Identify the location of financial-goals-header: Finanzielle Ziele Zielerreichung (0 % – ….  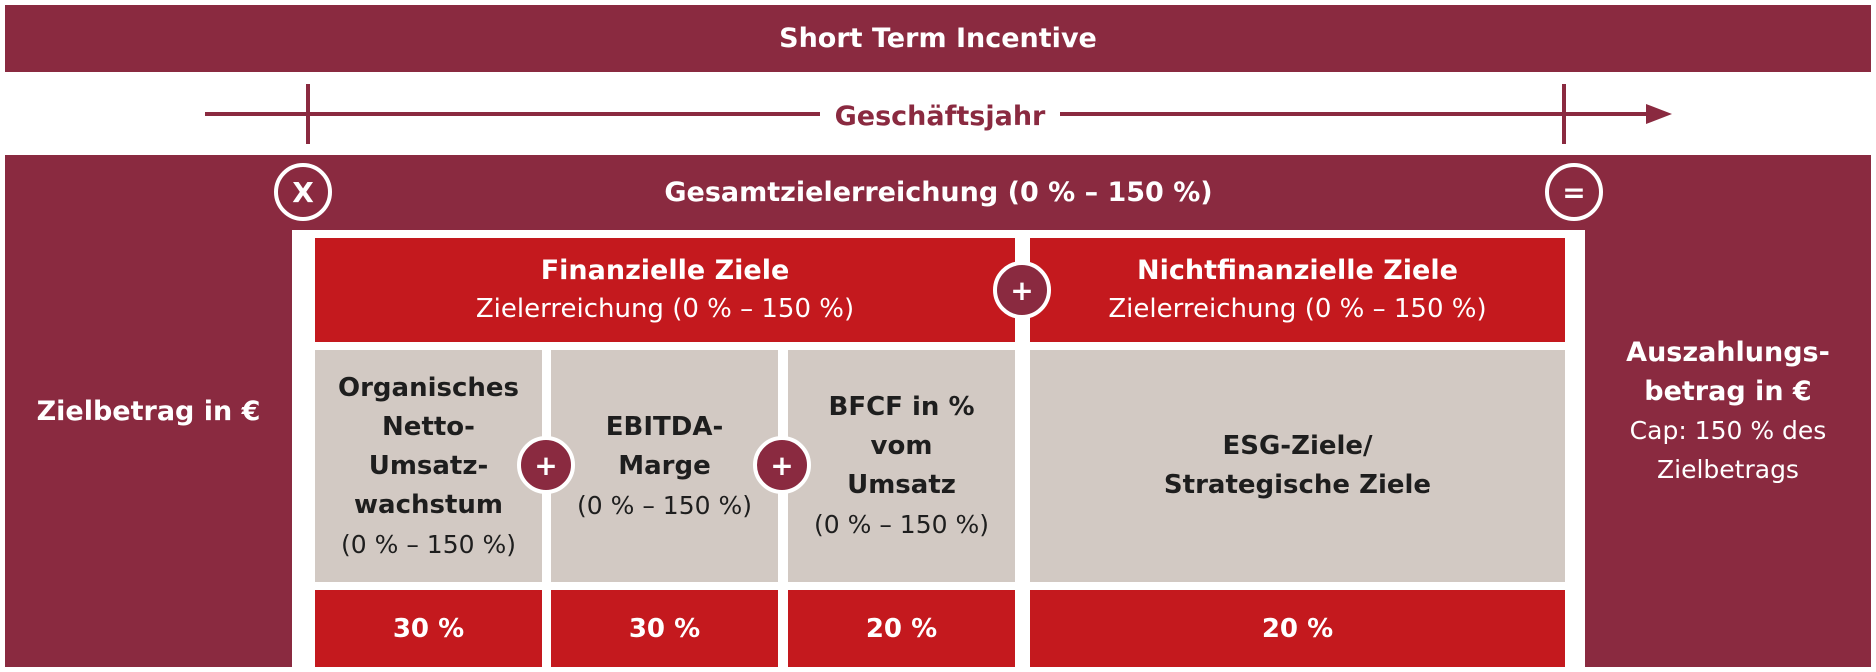
(665, 290).